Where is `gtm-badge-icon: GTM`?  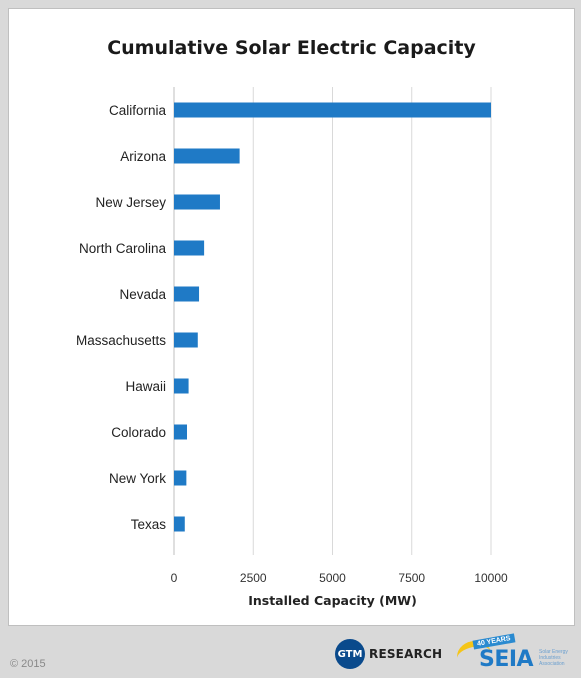 gtm-badge-icon: GTM is located at coordinates (350, 654).